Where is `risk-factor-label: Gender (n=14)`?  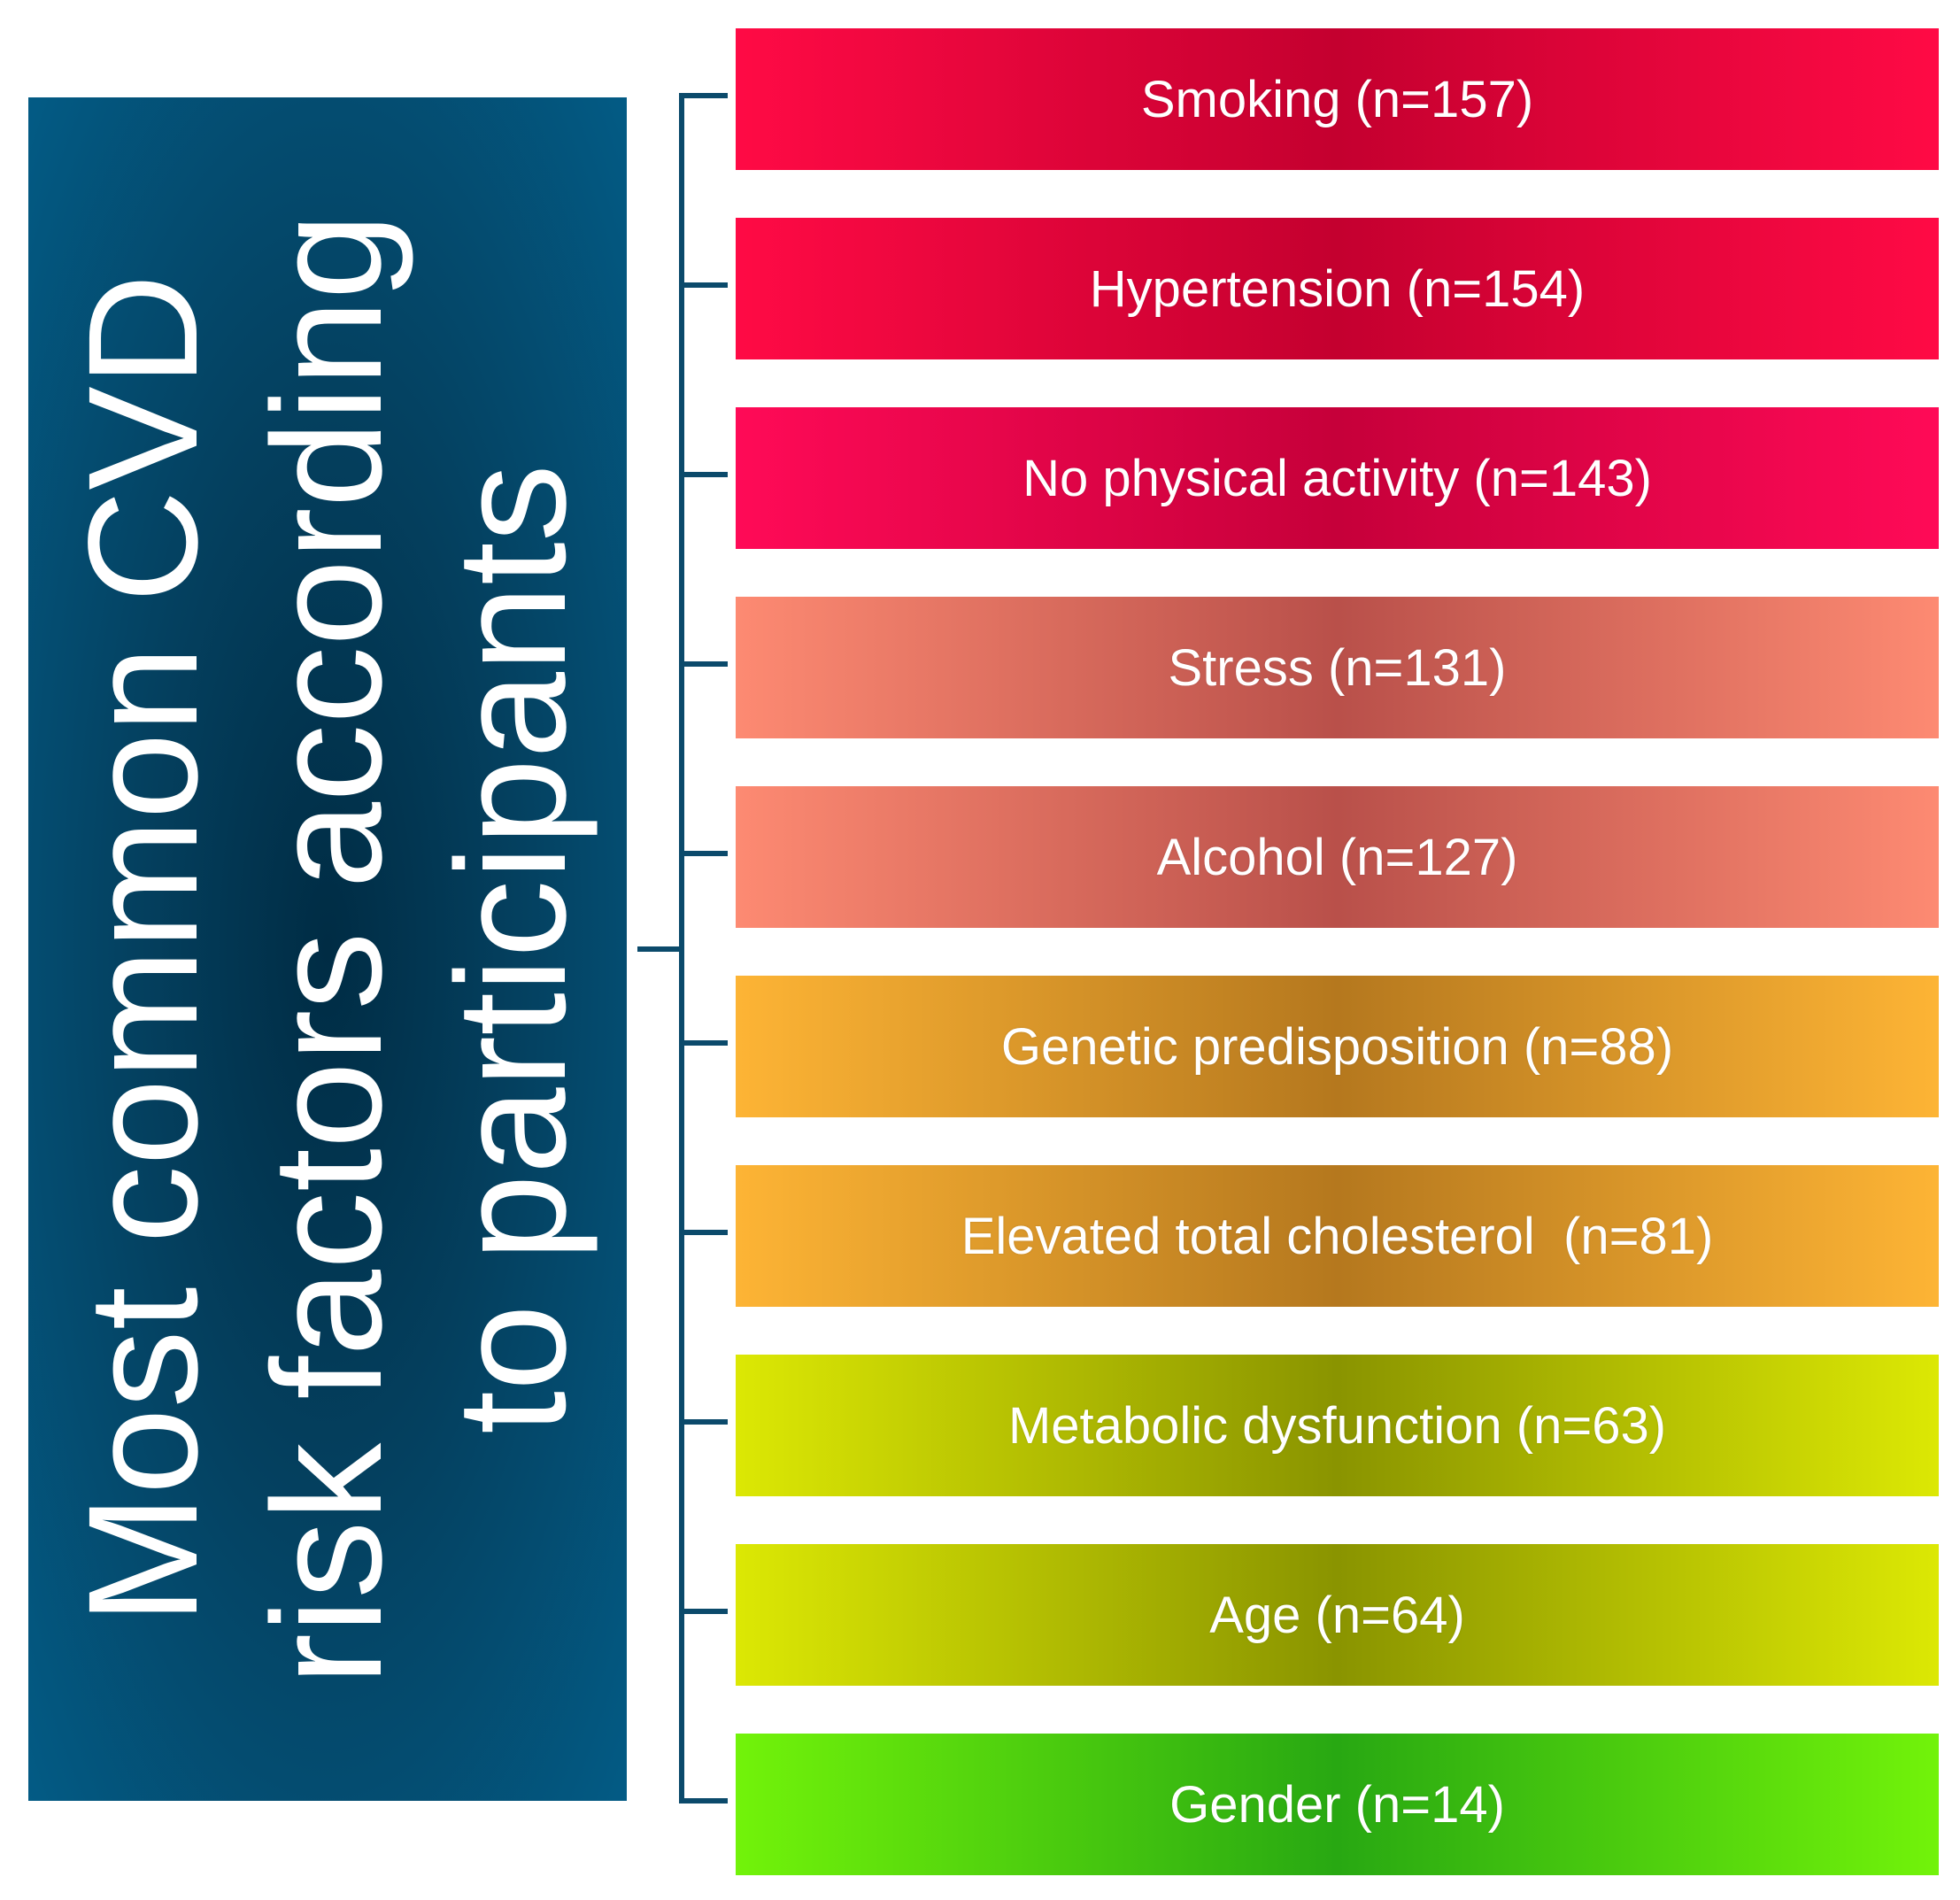 risk-factor-label: Gender (n=14) is located at coordinates (1337, 1805).